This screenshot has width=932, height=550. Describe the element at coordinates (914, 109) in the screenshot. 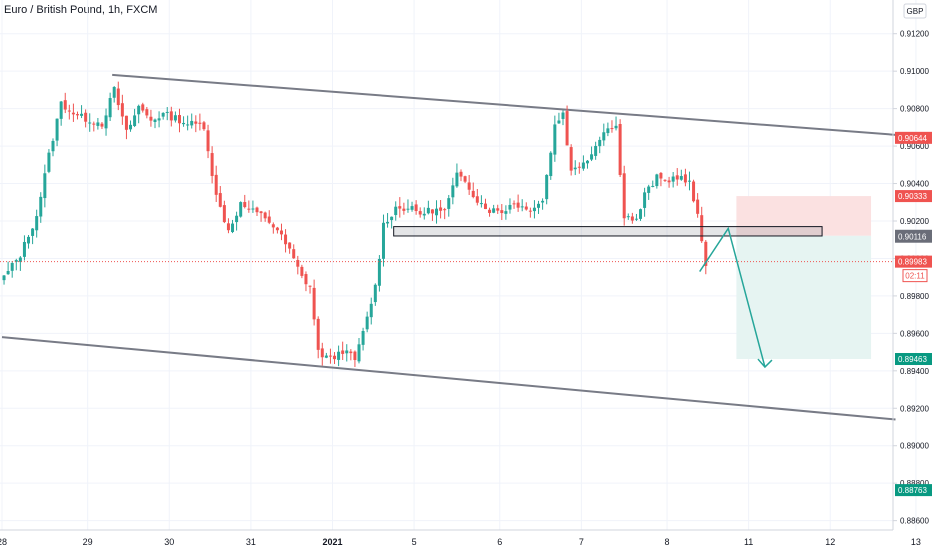

I see `price-tick-label: 0.90800` at that location.